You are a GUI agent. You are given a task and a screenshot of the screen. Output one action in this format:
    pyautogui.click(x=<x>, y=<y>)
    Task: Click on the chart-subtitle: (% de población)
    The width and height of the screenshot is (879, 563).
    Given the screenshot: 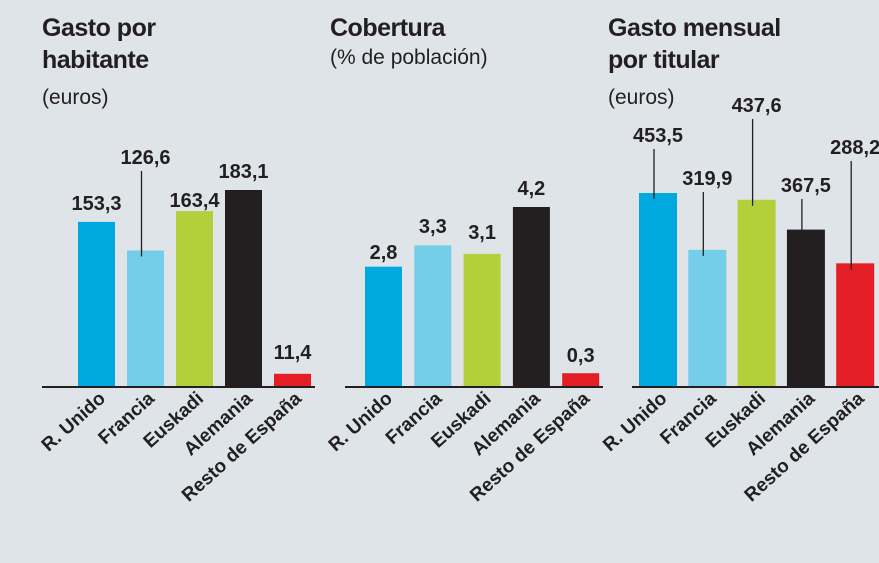 What is the action you would take?
    pyautogui.click(x=409, y=57)
    